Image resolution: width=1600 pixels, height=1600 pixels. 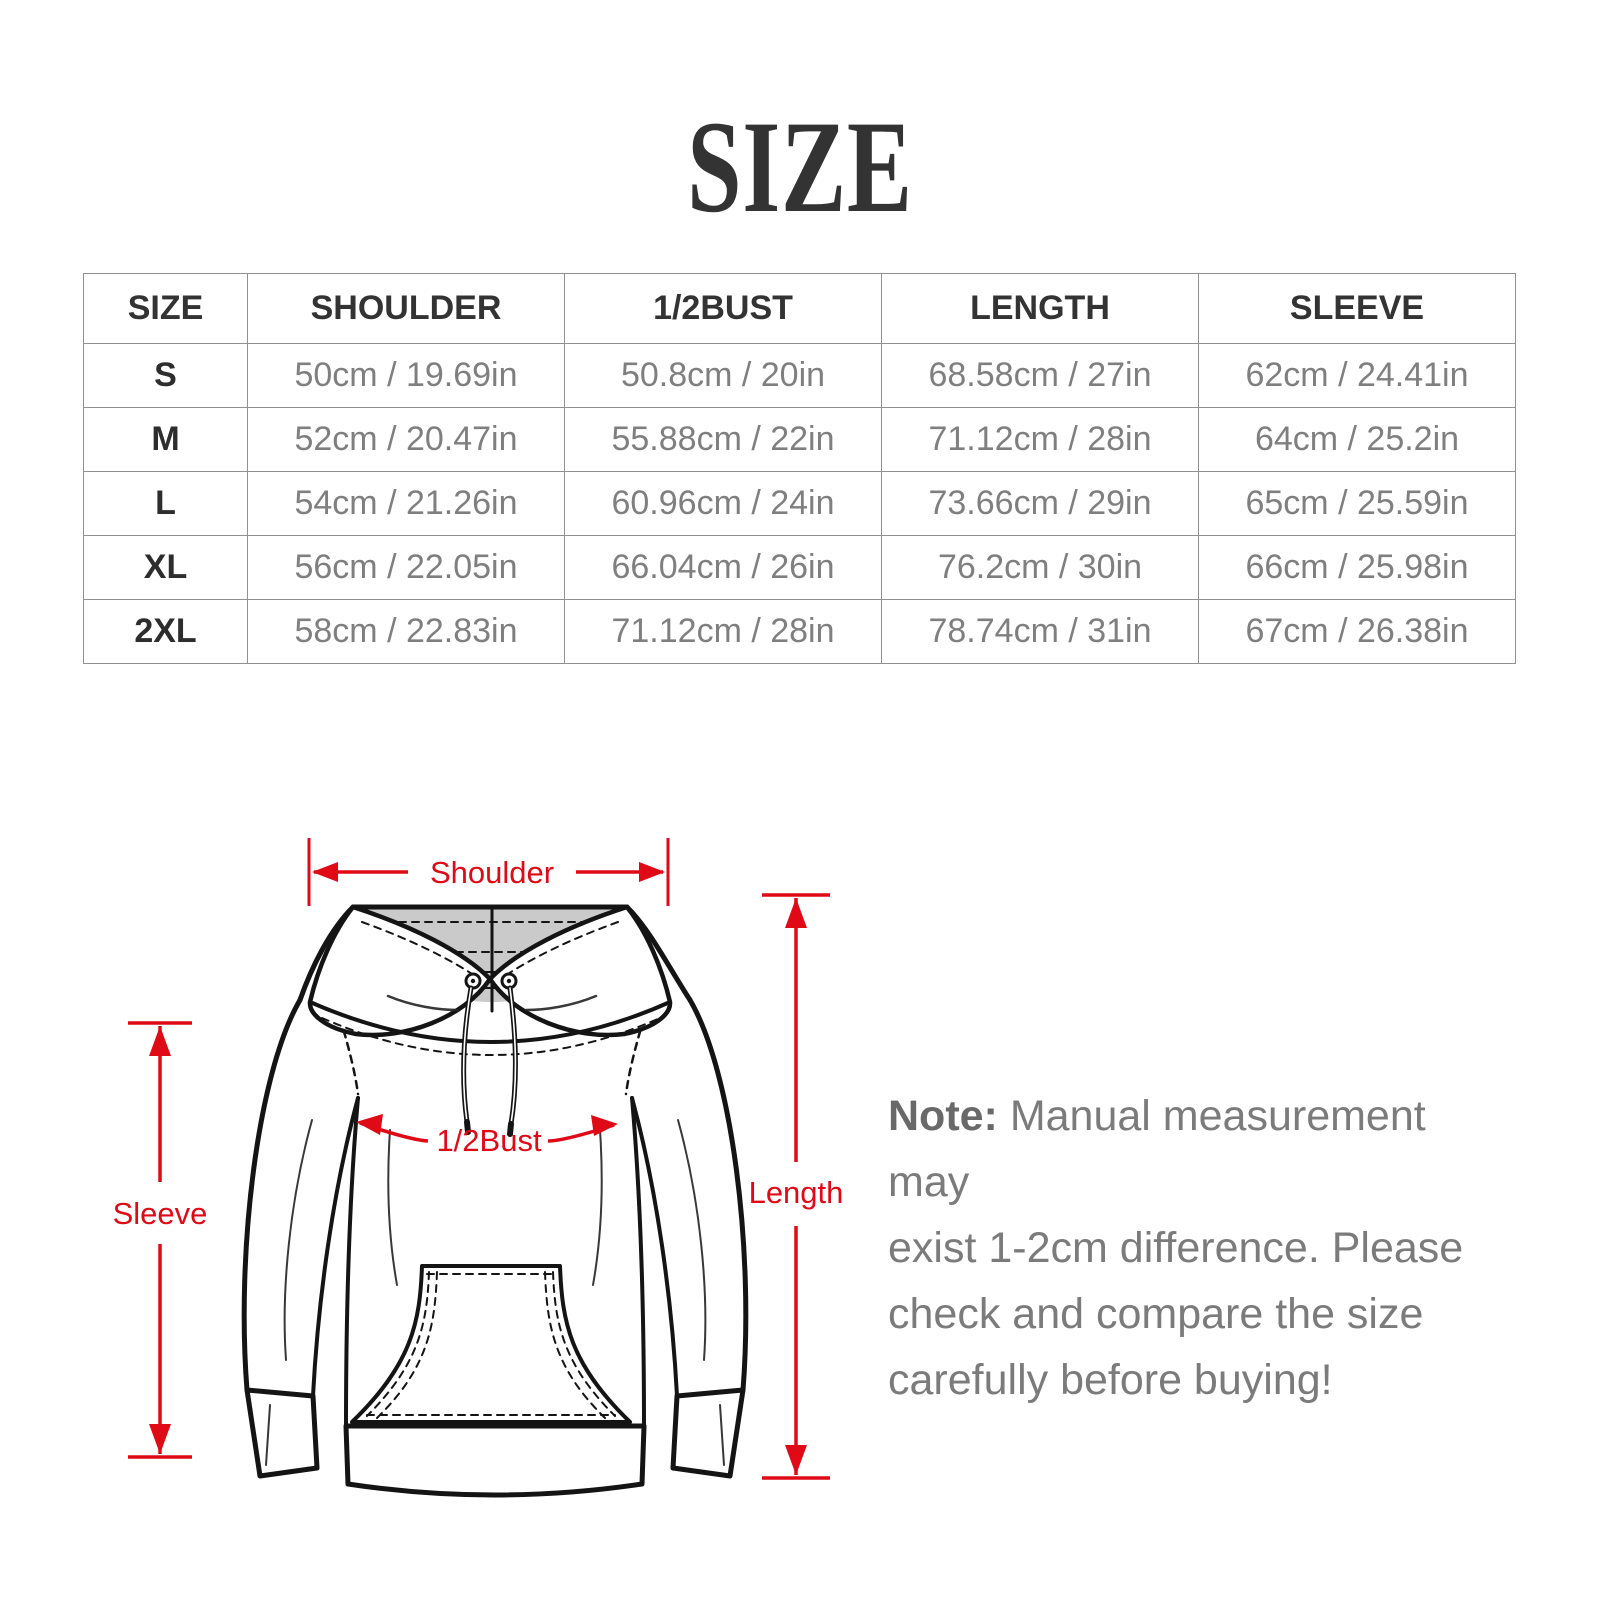 I want to click on length-measure-arrow: Length, so click(x=796, y=1186).